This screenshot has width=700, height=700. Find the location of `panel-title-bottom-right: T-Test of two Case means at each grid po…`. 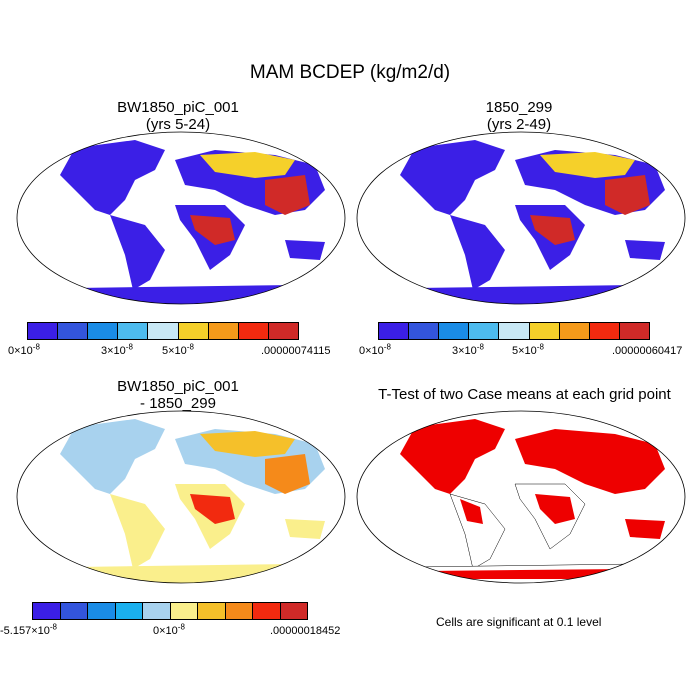

panel-title-bottom-right: T-Test of two Case means at each grid po… is located at coordinates (524, 394).